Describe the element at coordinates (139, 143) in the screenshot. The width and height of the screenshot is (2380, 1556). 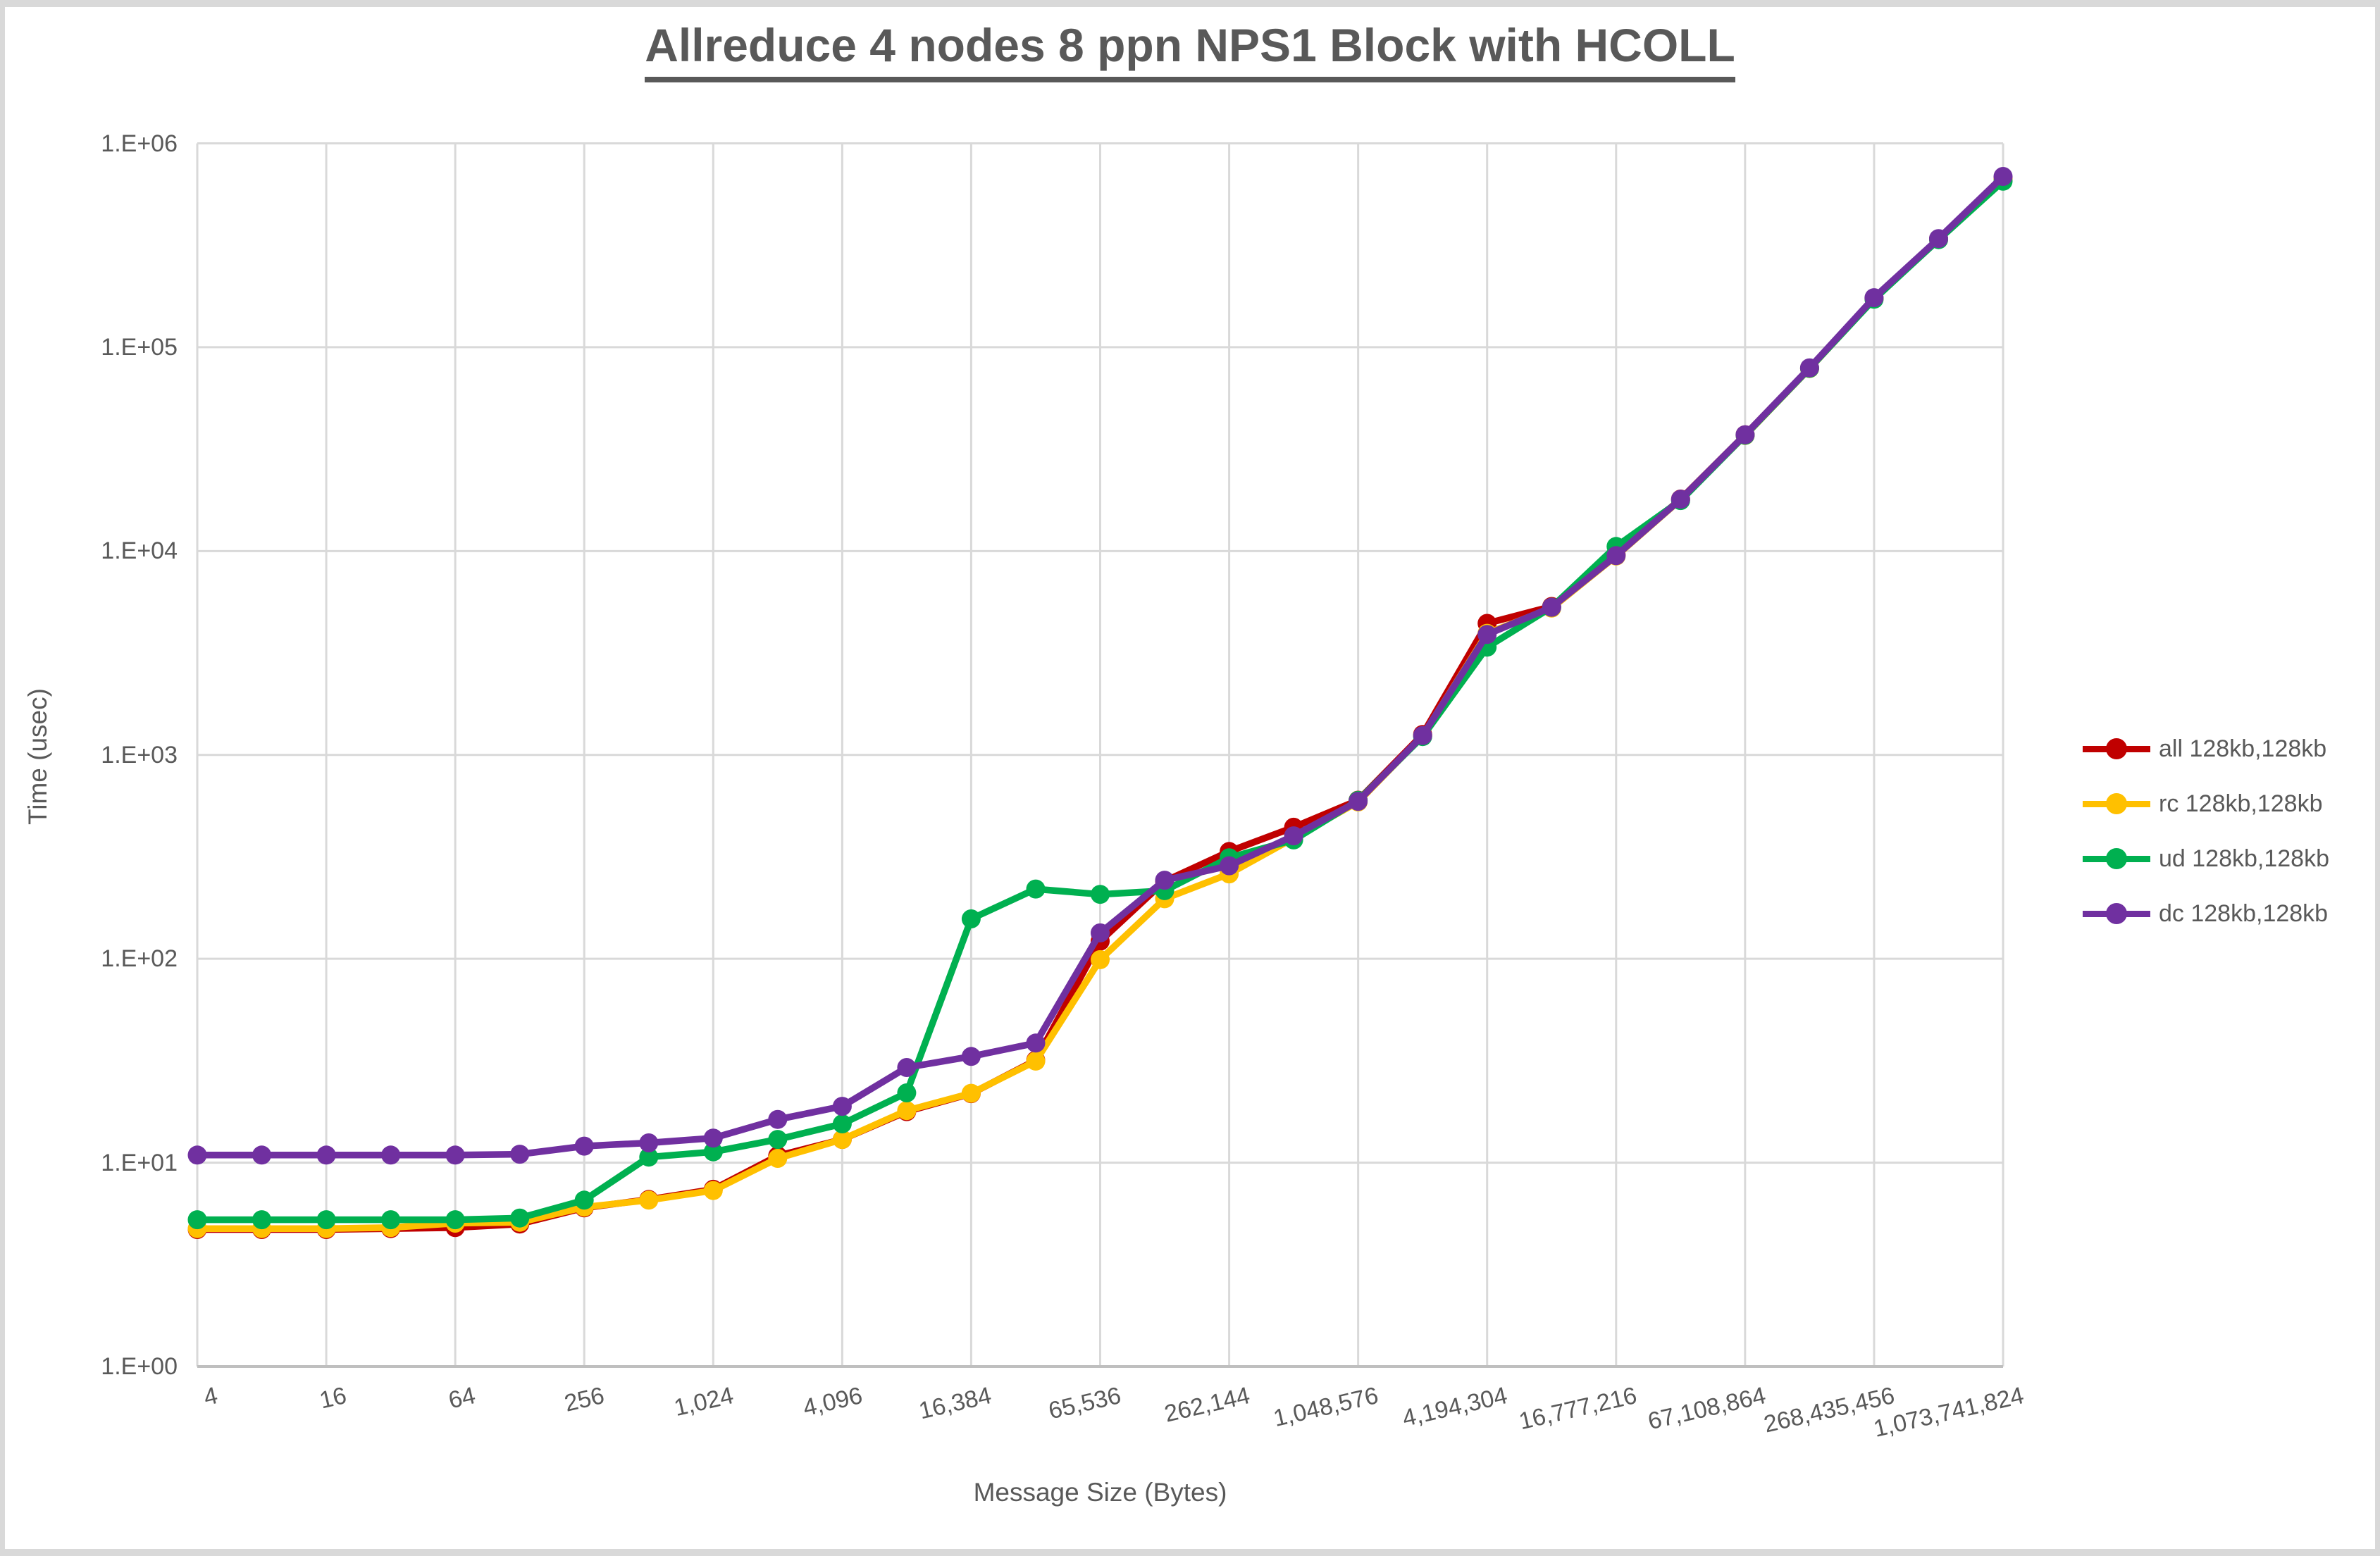
I see `y-tick-label: 1.E+06` at that location.